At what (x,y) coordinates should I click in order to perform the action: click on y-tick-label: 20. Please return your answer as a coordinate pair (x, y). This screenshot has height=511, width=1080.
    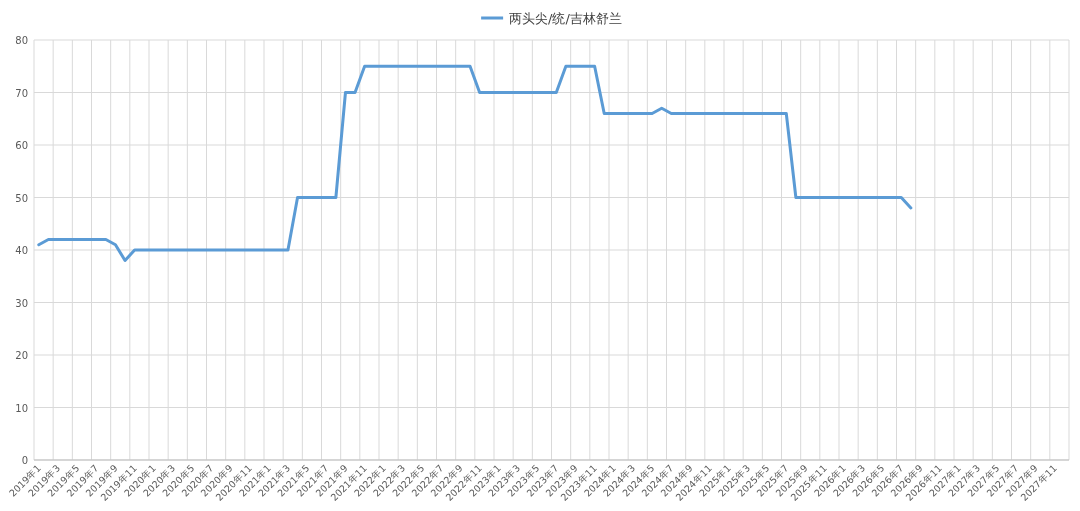
    Looking at the image, I should click on (21, 355).